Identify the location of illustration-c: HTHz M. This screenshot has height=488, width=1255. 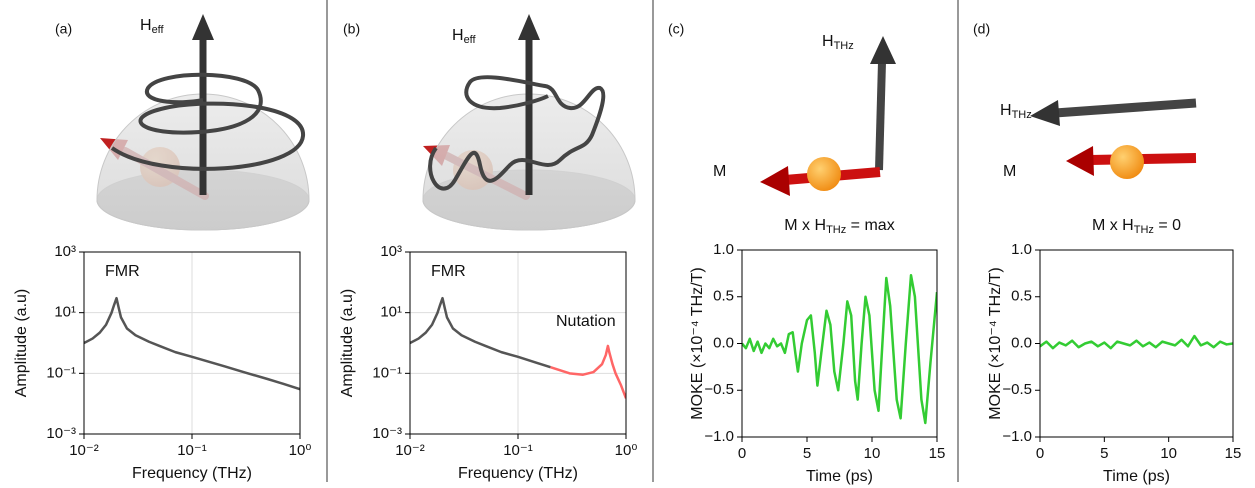
(804, 114).